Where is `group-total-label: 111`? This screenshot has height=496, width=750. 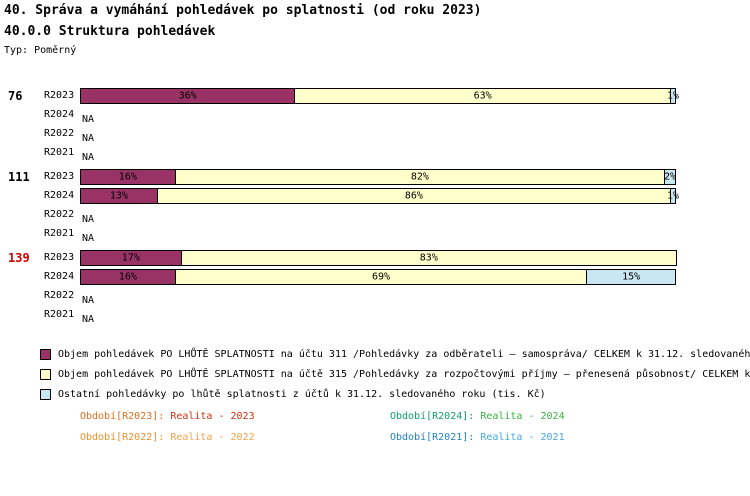 group-total-label: 111 is located at coordinates (19, 176).